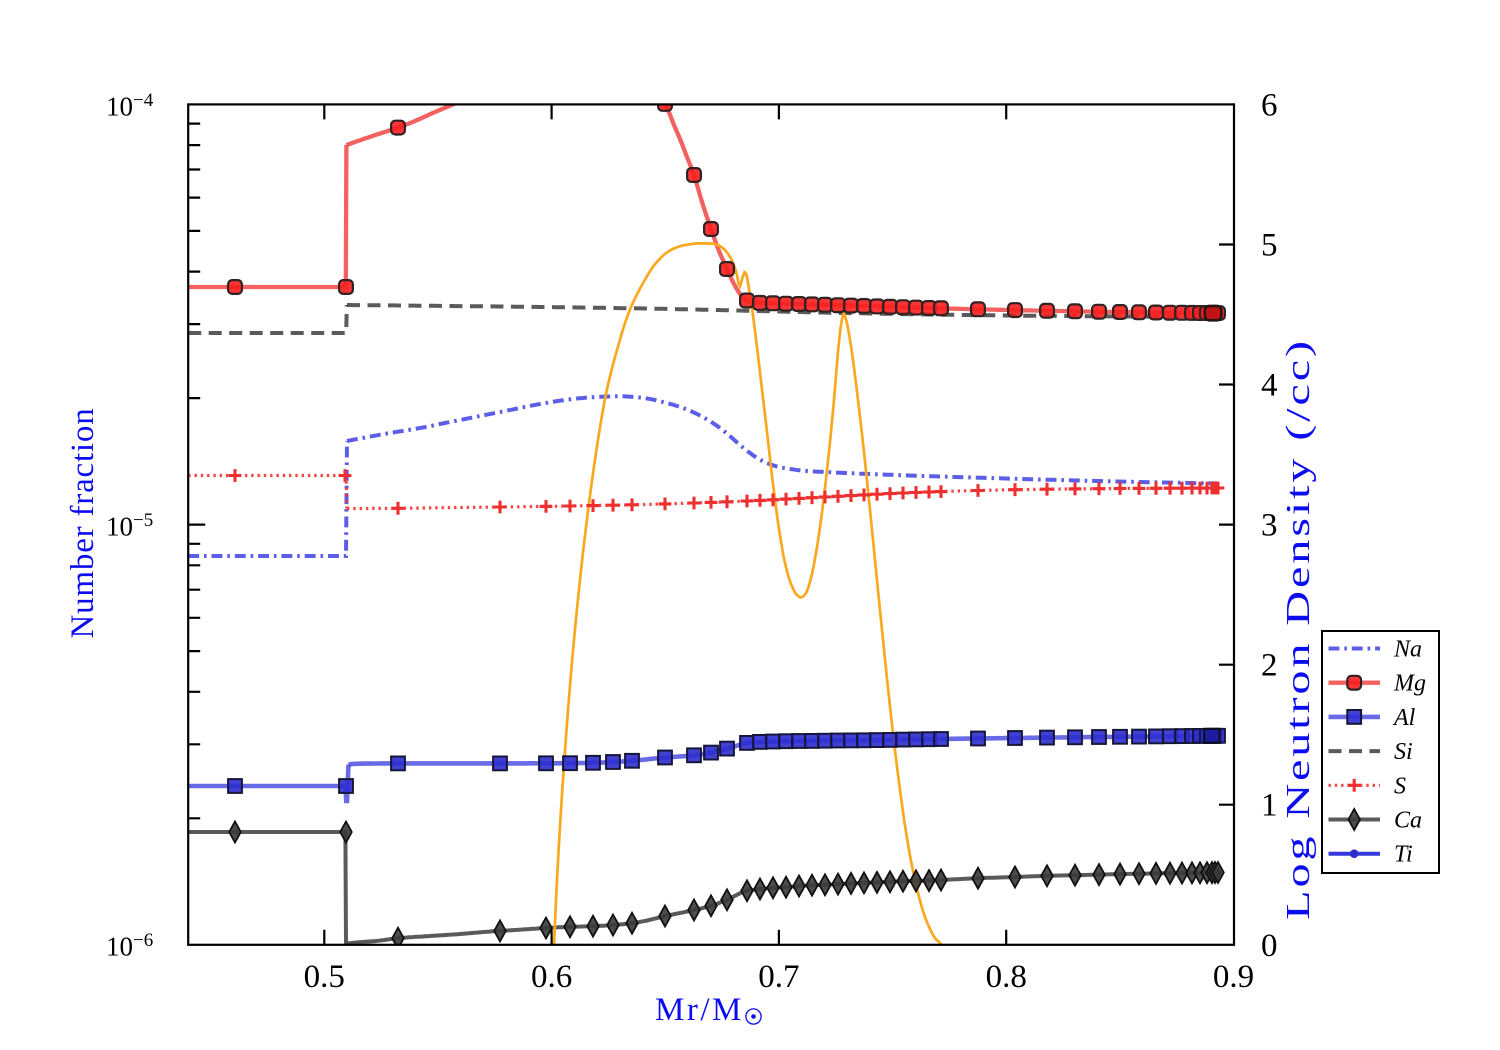 Image resolution: width=1500 pixels, height=1050 pixels. I want to click on svg-text: 1, so click(1269, 806).